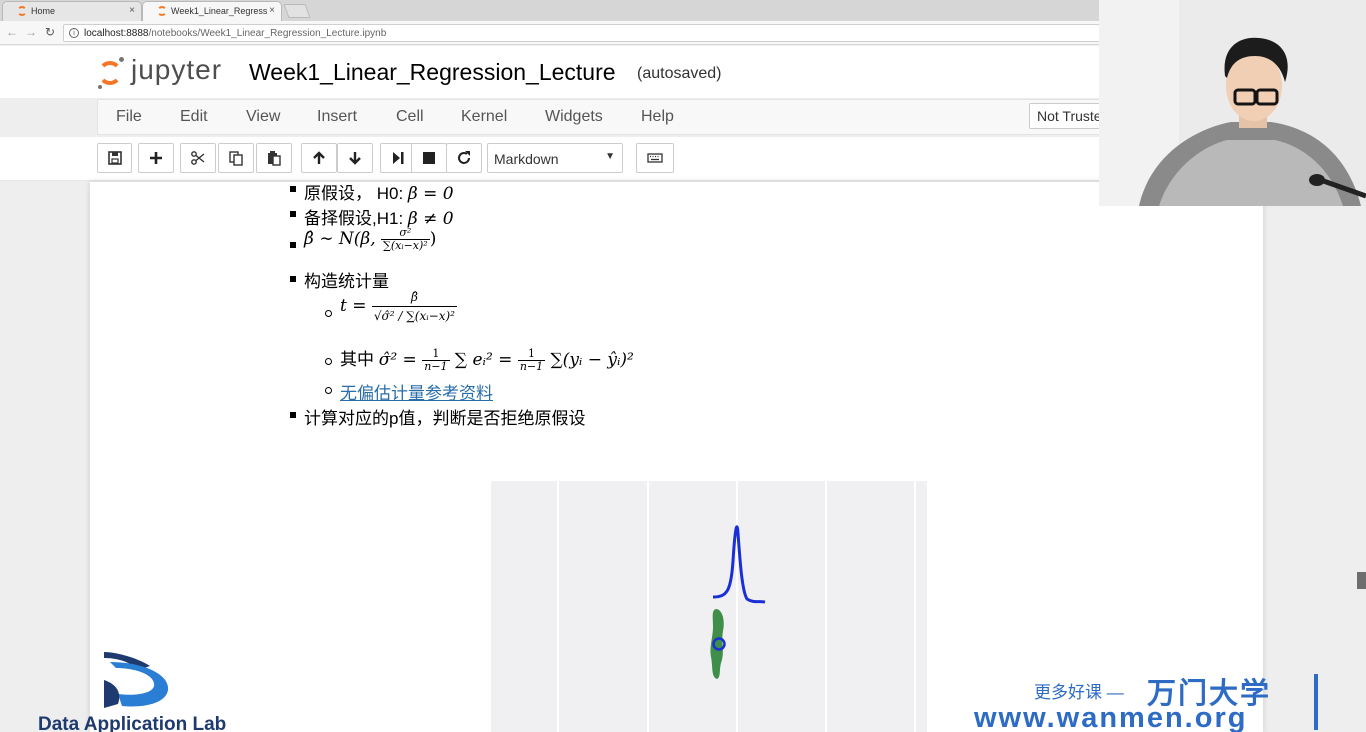  What do you see at coordinates (739, 564) in the screenshot?
I see `density-curve` at bounding box center [739, 564].